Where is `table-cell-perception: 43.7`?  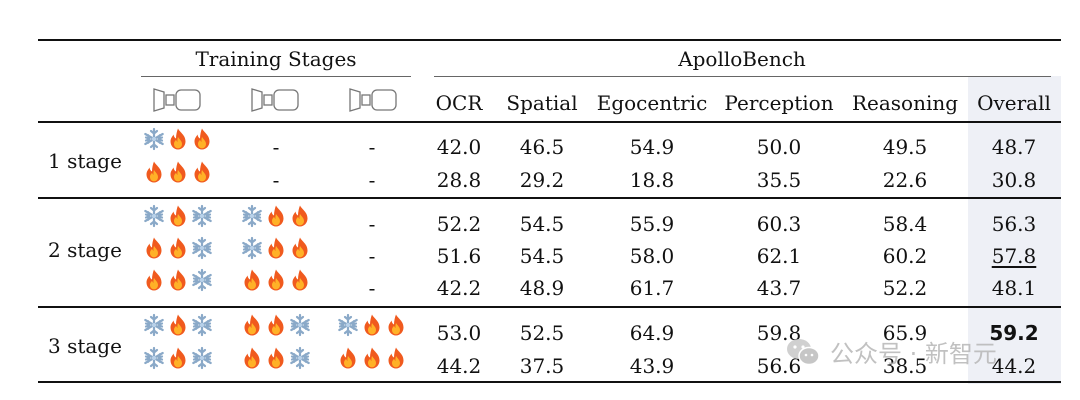
table-cell-perception: 43.7 is located at coordinates (779, 288).